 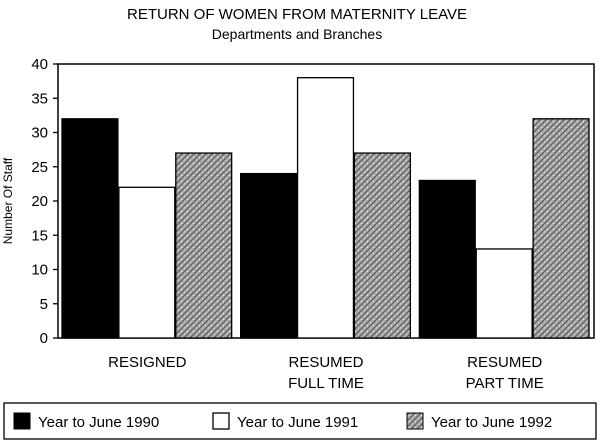 What do you see at coordinates (39, 270) in the screenshot?
I see `y-tick-label: 10` at bounding box center [39, 270].